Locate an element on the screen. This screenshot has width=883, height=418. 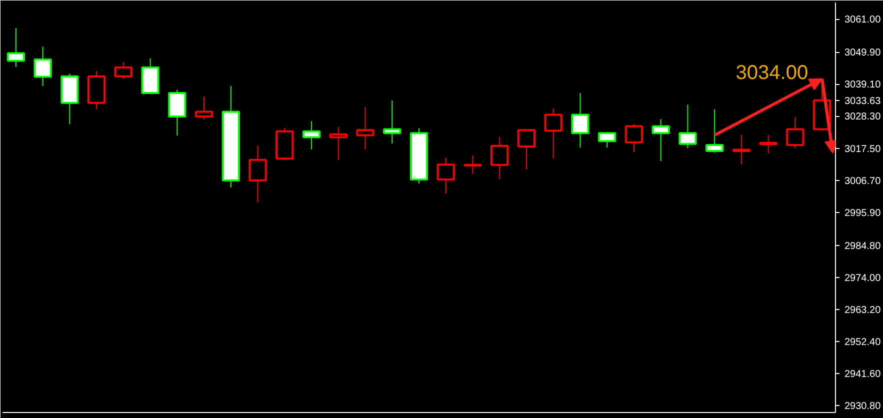
y-tick-label: 3033.63 is located at coordinates (863, 101).